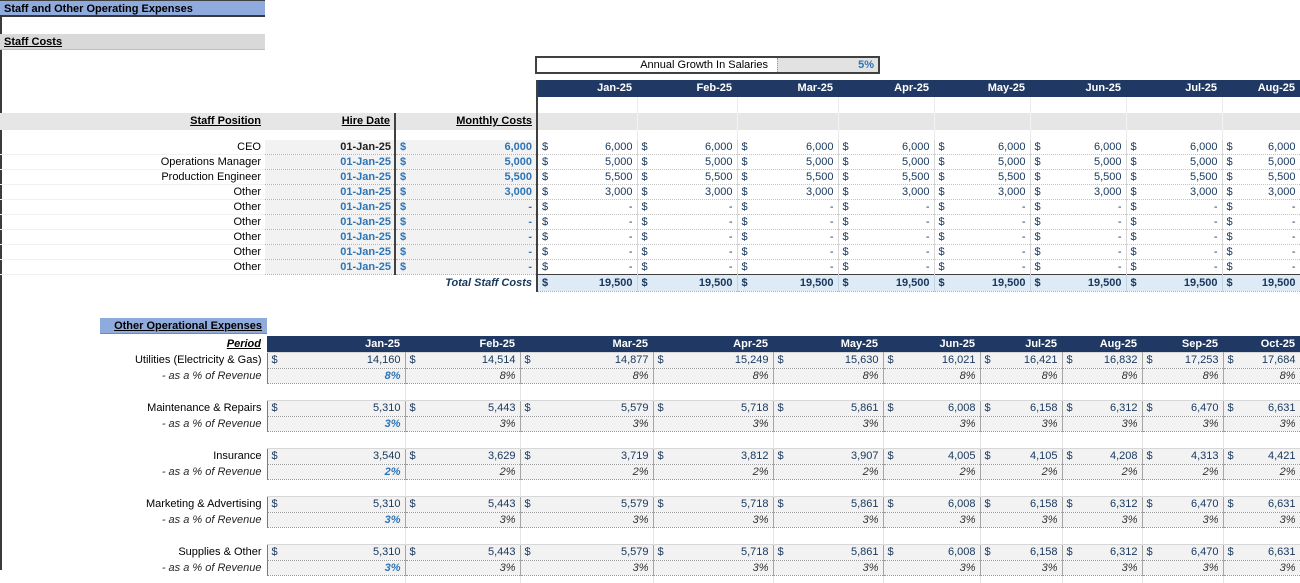  I want to click on expense-month-value-cell: $5,310, so click(336, 504).